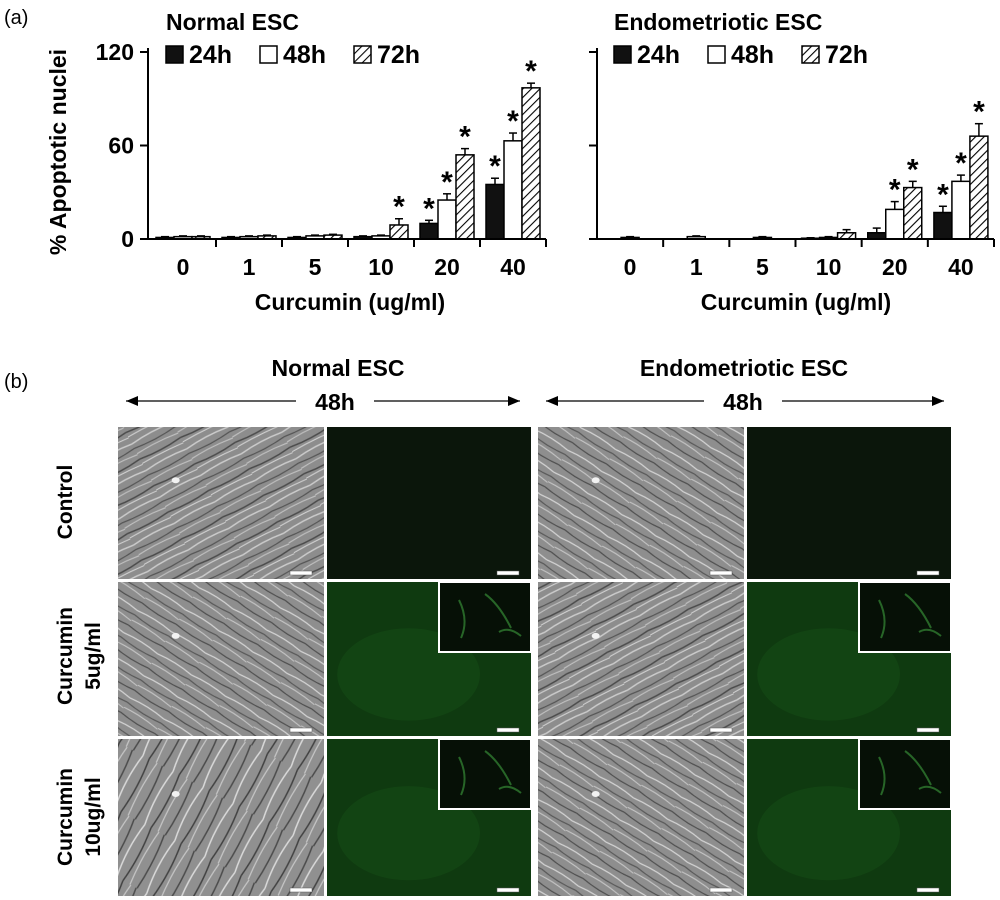  I want to click on x-tick-label: 10, so click(829, 267).